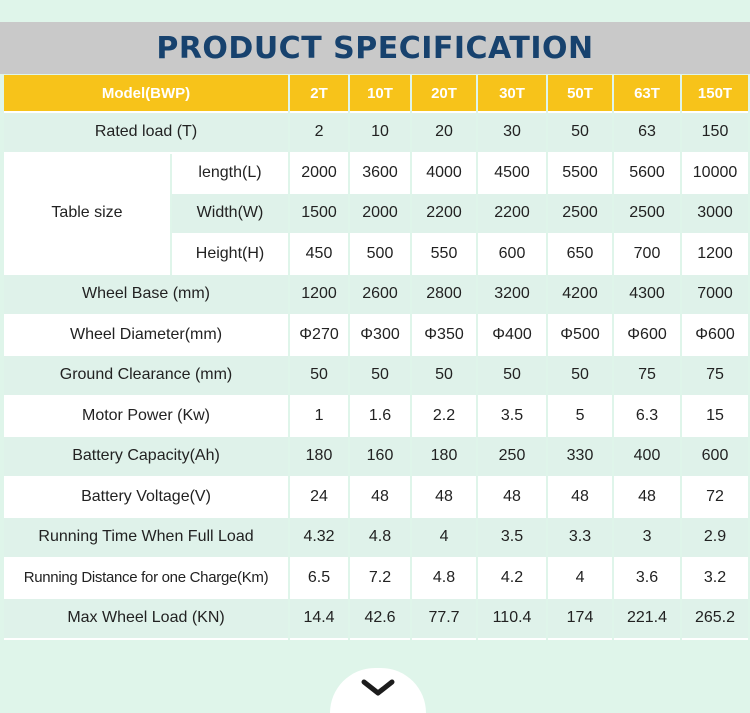 The width and height of the screenshot is (750, 713). I want to click on table-cell: 5500, so click(580, 173).